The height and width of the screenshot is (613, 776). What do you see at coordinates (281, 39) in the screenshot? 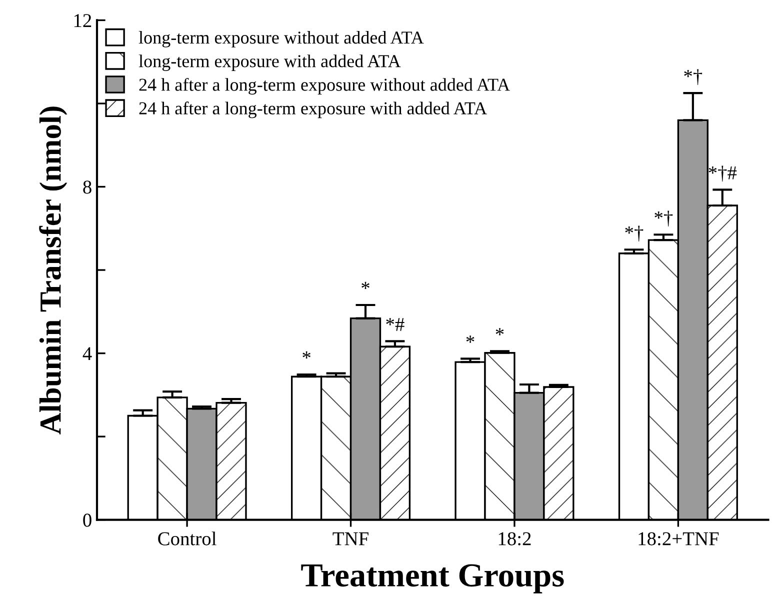
I see `legend-label: long-term exposure without added ATA` at bounding box center [281, 39].